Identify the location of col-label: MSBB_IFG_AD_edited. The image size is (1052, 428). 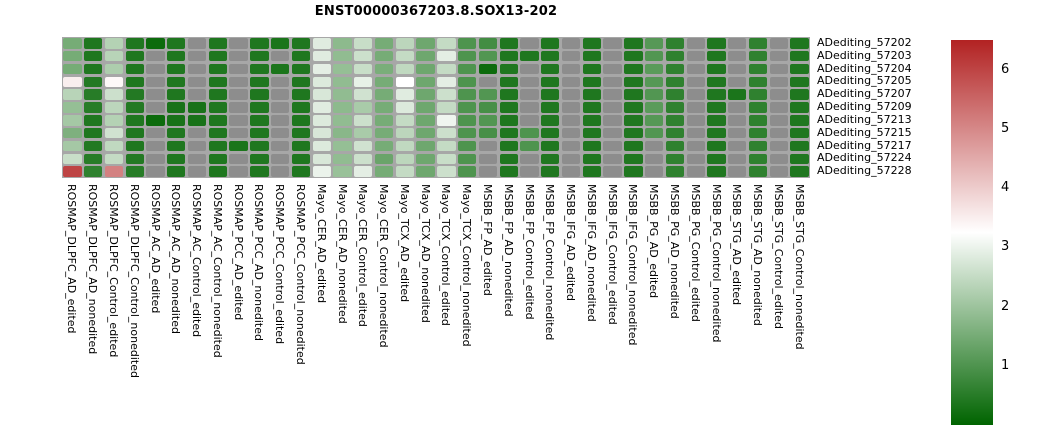
(571, 243).